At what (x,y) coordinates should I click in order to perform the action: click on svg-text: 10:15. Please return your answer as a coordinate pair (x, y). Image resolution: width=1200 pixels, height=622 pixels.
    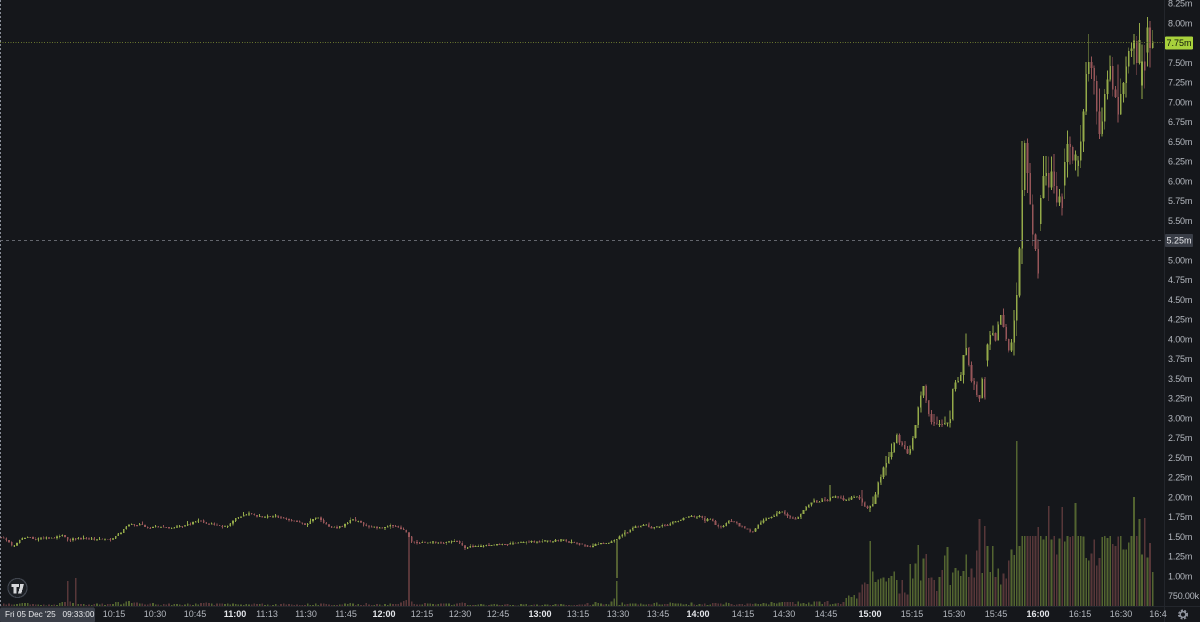
    Looking at the image, I should click on (114, 614).